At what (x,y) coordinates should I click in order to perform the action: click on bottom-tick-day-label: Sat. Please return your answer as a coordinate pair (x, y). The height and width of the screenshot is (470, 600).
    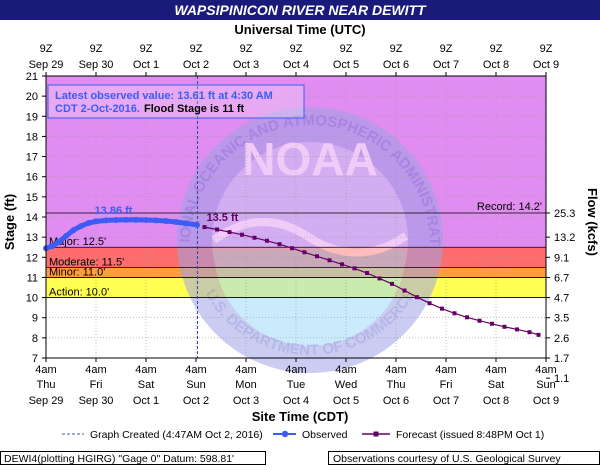
    Looking at the image, I should click on (146, 385).